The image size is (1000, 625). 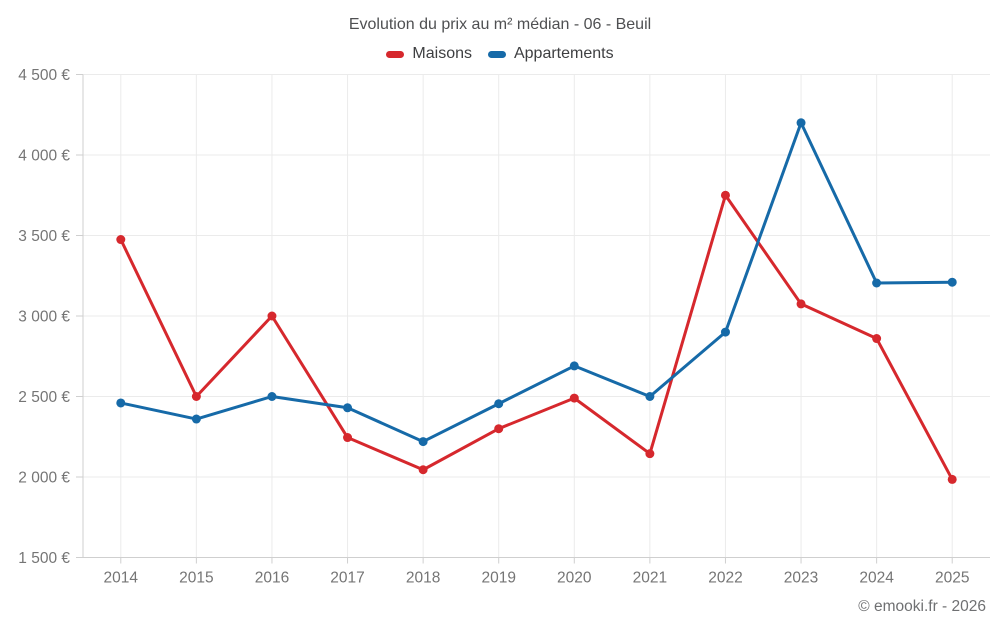 What do you see at coordinates (442, 53) in the screenshot?
I see `legend-label-maisons: Maisons` at bounding box center [442, 53].